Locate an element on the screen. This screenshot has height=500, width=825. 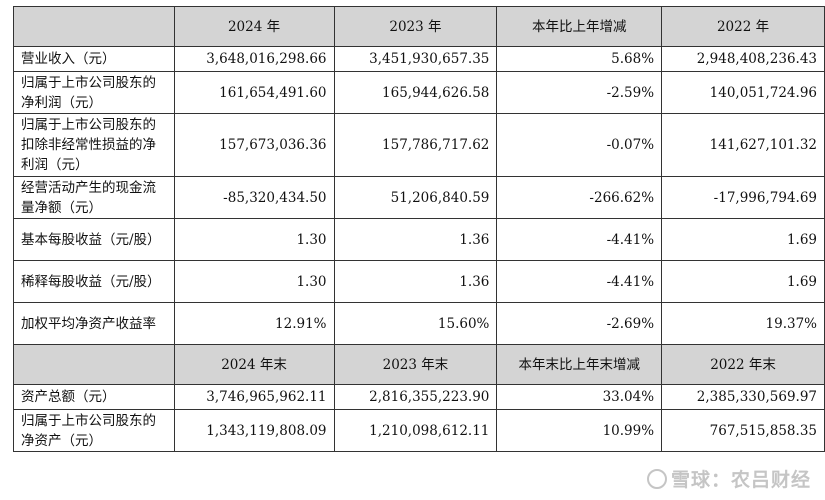
cell-2024: 12.91% is located at coordinates (254, 323).